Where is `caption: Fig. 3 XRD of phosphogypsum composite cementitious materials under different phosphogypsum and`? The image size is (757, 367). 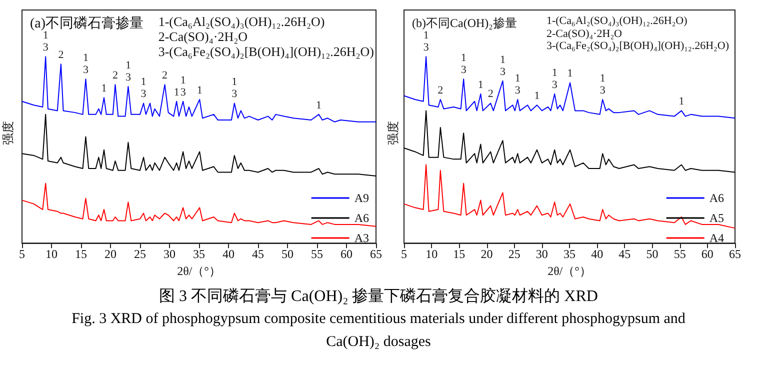
caption: Fig. 3 XRD of phosphogypsum composite cementitious materials under different phosphogypsum and is located at coordinates (378, 319).